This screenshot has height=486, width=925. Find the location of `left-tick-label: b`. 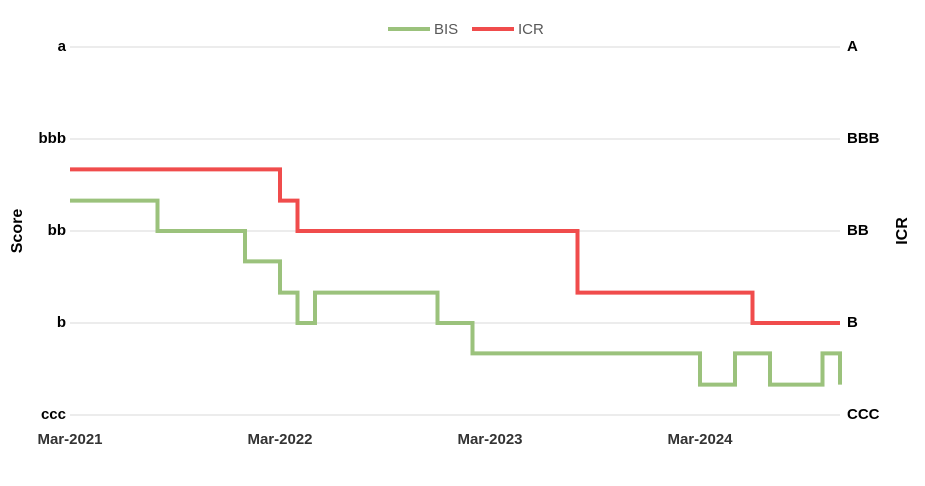

left-tick-label: b is located at coordinates (61, 322).